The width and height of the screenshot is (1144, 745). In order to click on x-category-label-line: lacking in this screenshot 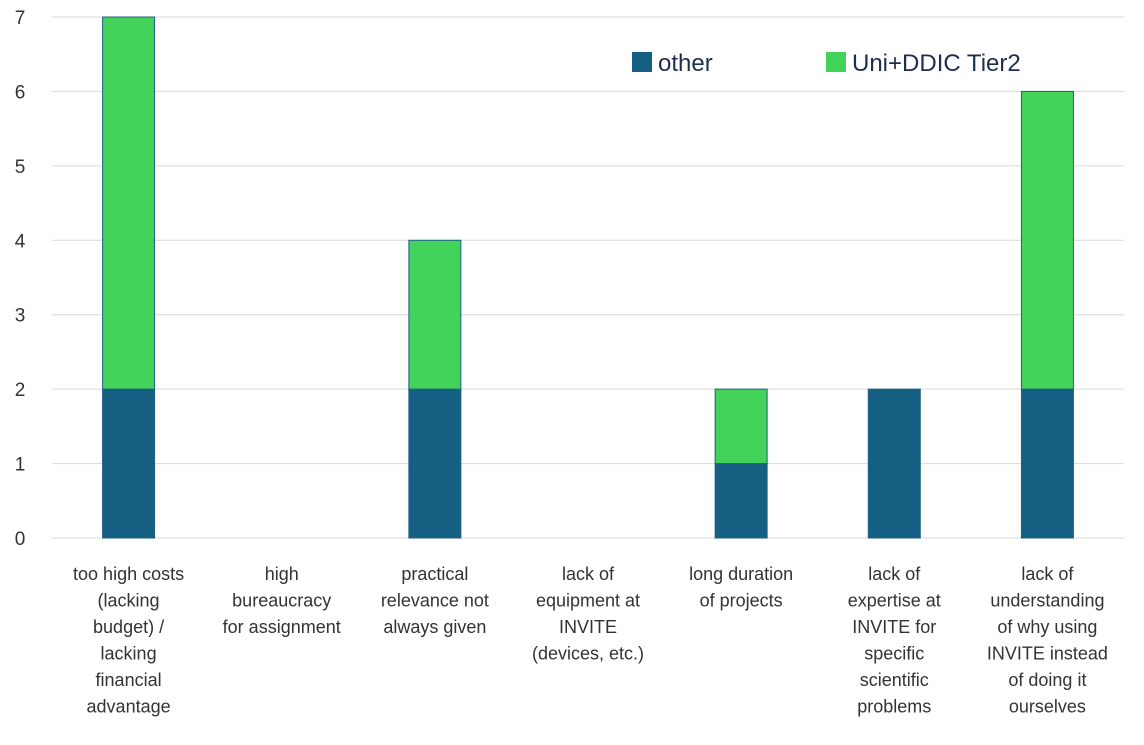, I will do `click(129, 654)`.